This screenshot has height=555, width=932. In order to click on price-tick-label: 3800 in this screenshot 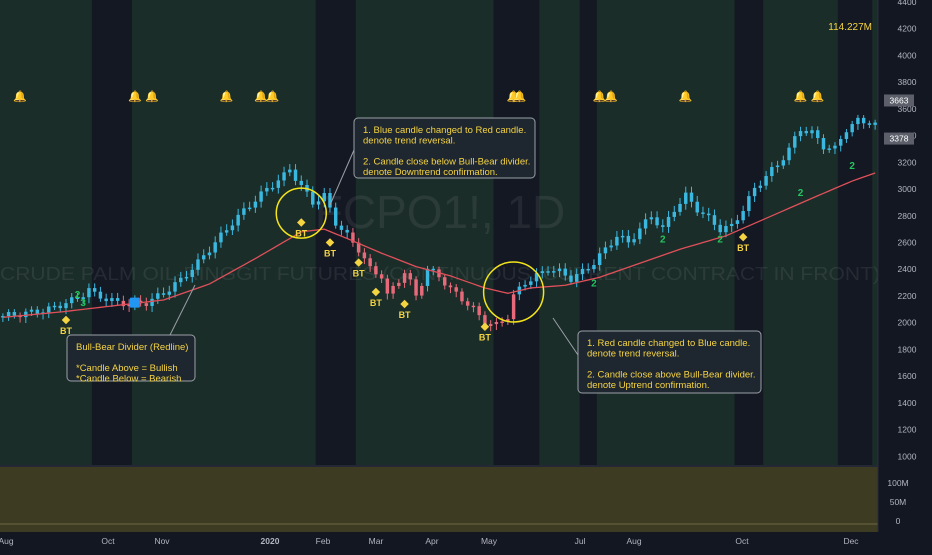, I will do `click(907, 82)`.